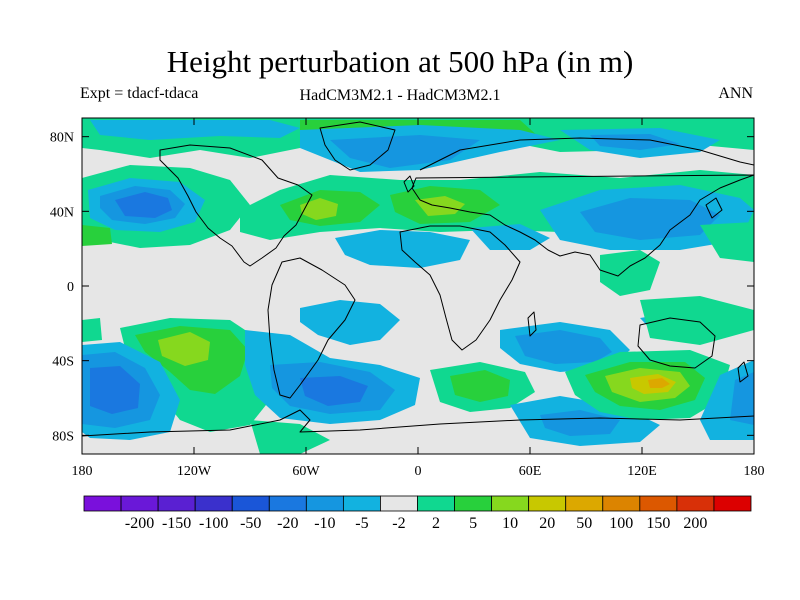 The width and height of the screenshot is (800, 600). What do you see at coordinates (62, 138) in the screenshot?
I see `lat-tick-label: 80N` at bounding box center [62, 138].